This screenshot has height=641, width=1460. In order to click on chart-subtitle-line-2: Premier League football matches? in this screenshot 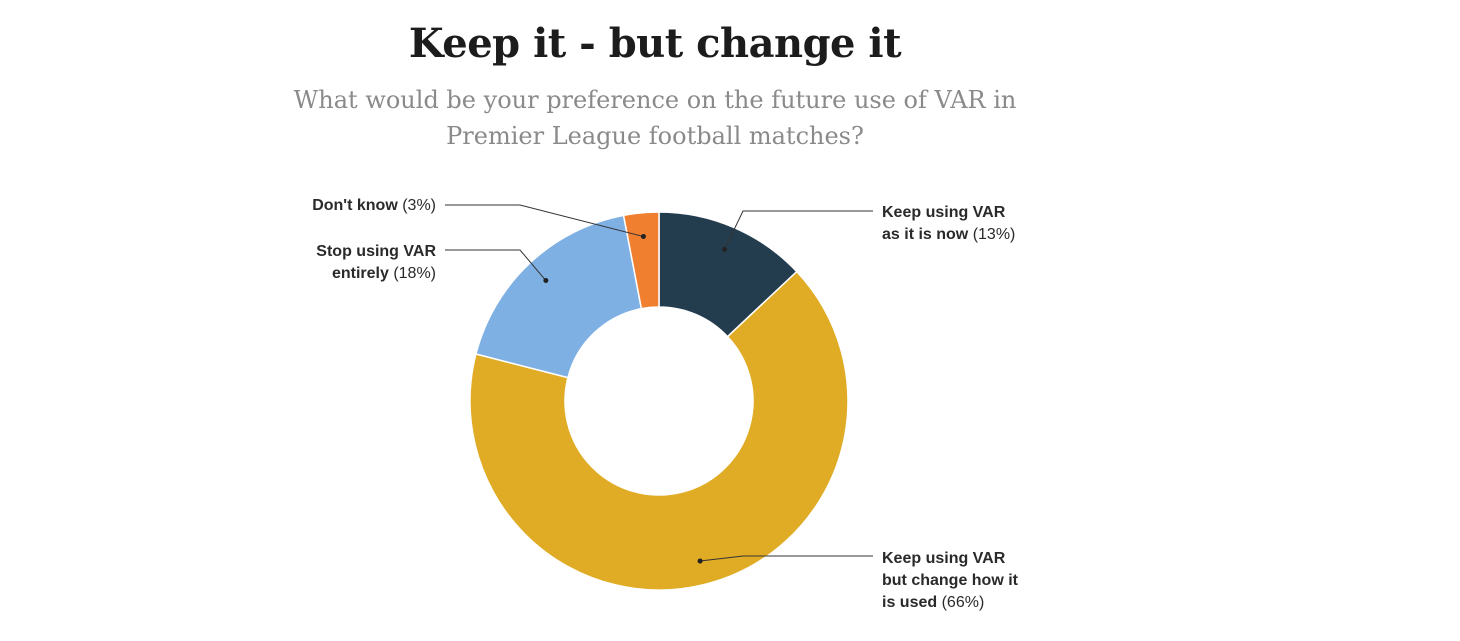, I will do `click(655, 136)`.